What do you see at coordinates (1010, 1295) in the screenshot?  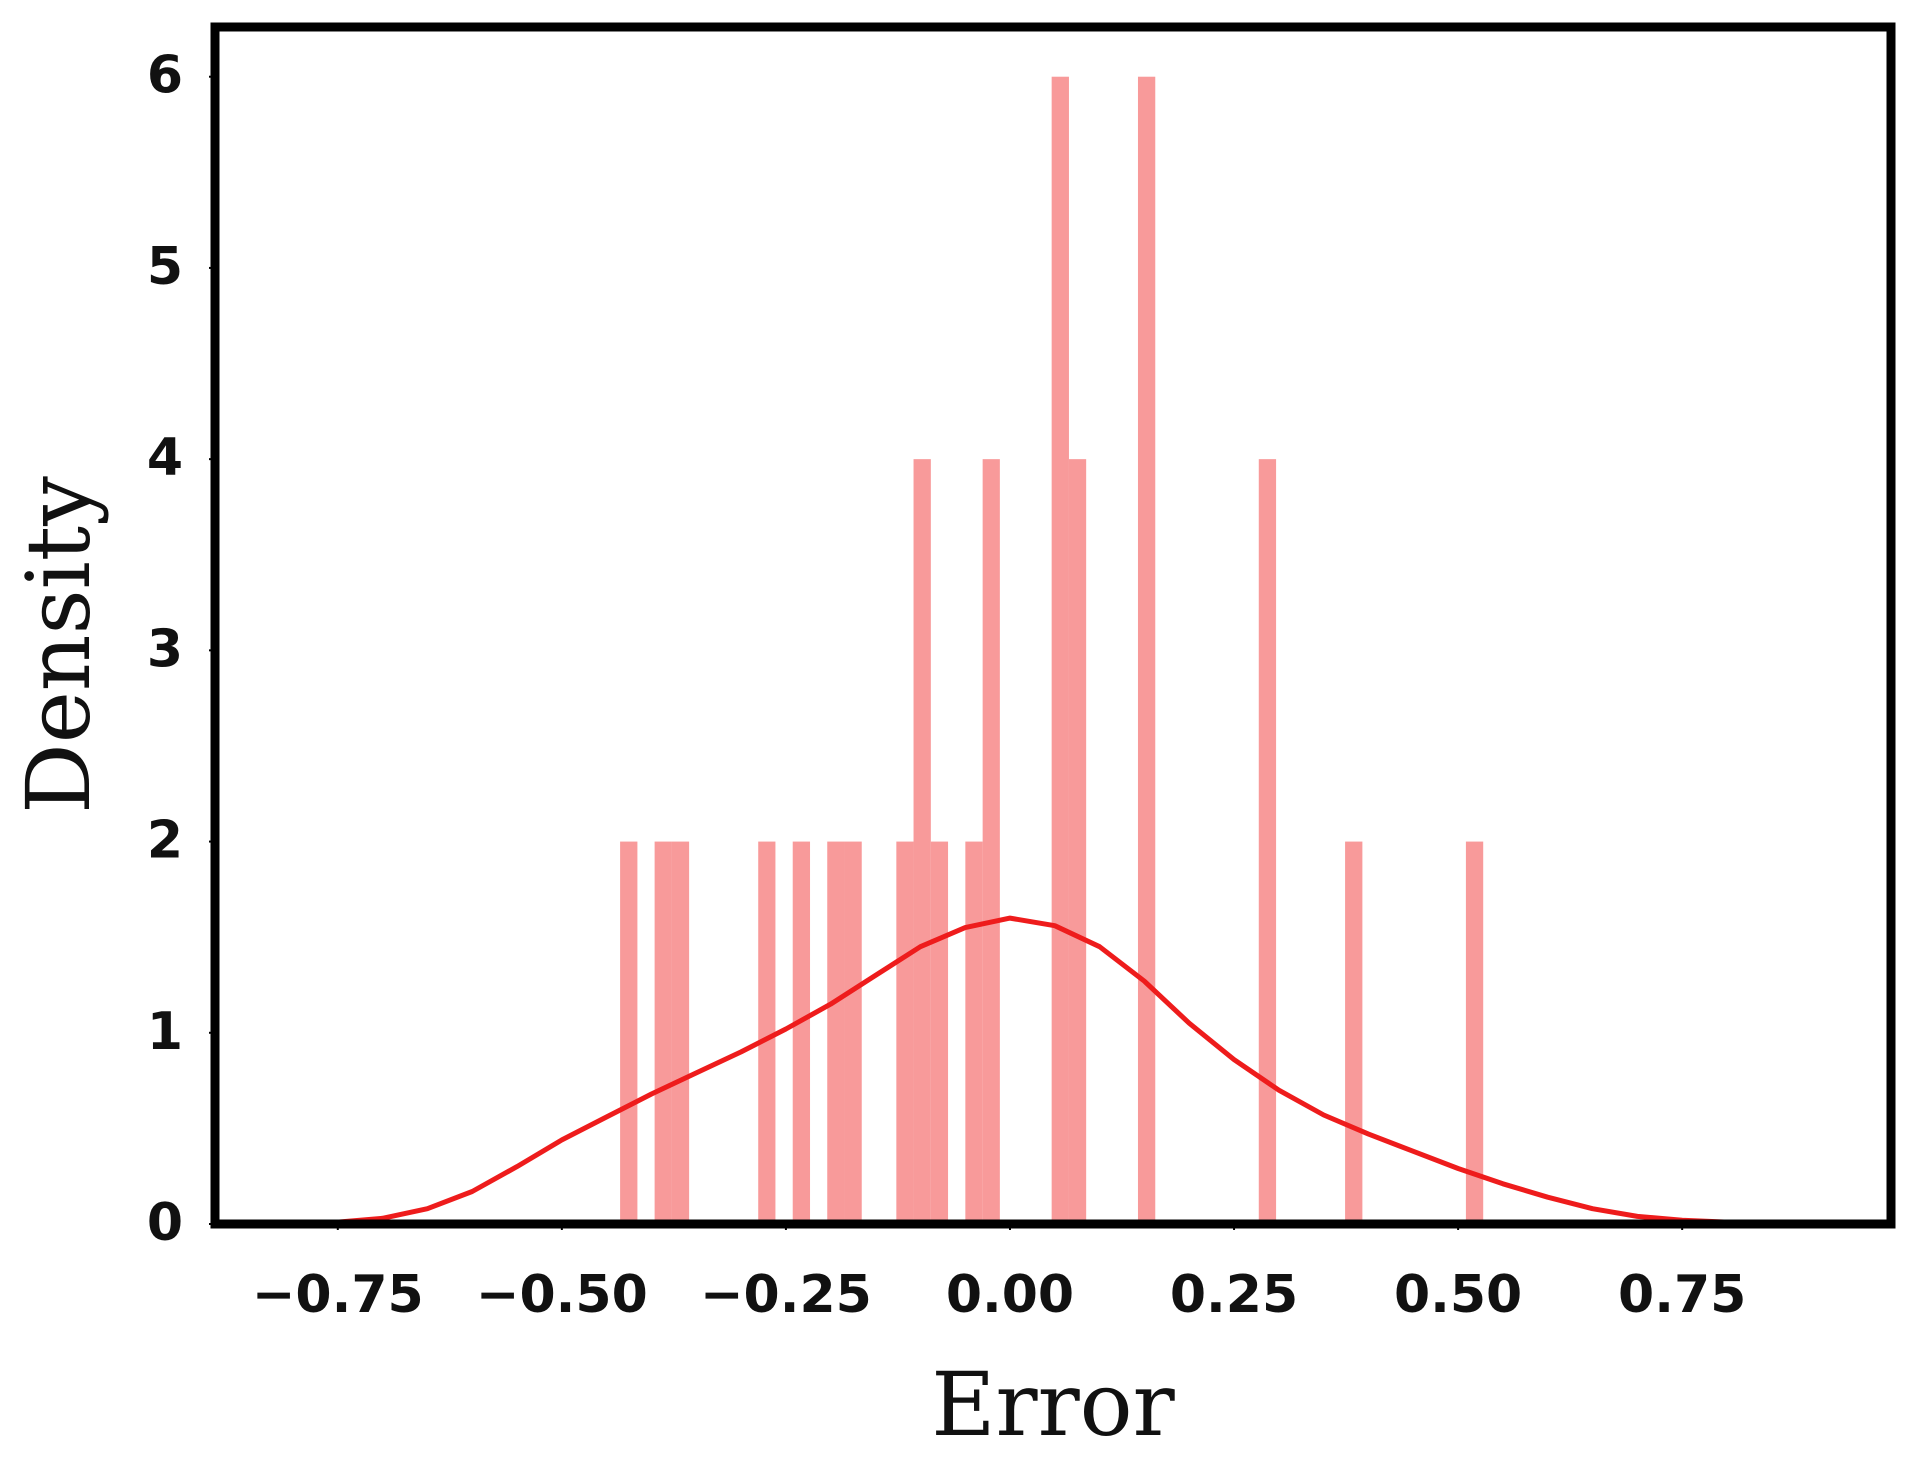 I see `x-tick-label: 0.00` at bounding box center [1010, 1295].